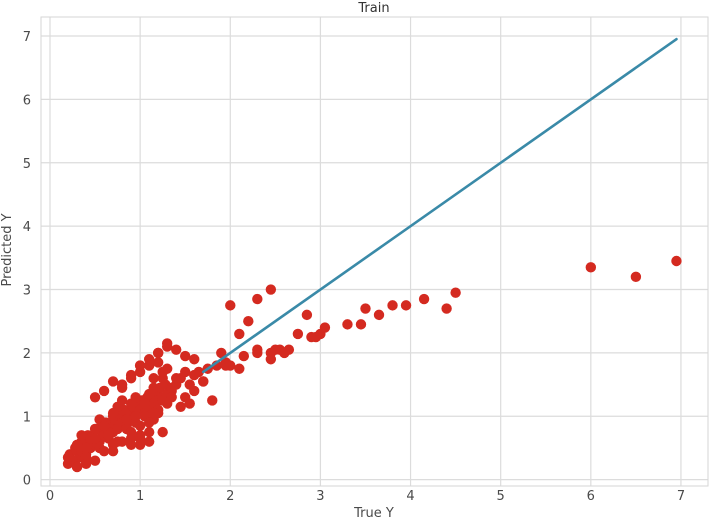 This screenshot has width=709, height=520. I want to click on x-tick-label: 1, so click(140, 496).